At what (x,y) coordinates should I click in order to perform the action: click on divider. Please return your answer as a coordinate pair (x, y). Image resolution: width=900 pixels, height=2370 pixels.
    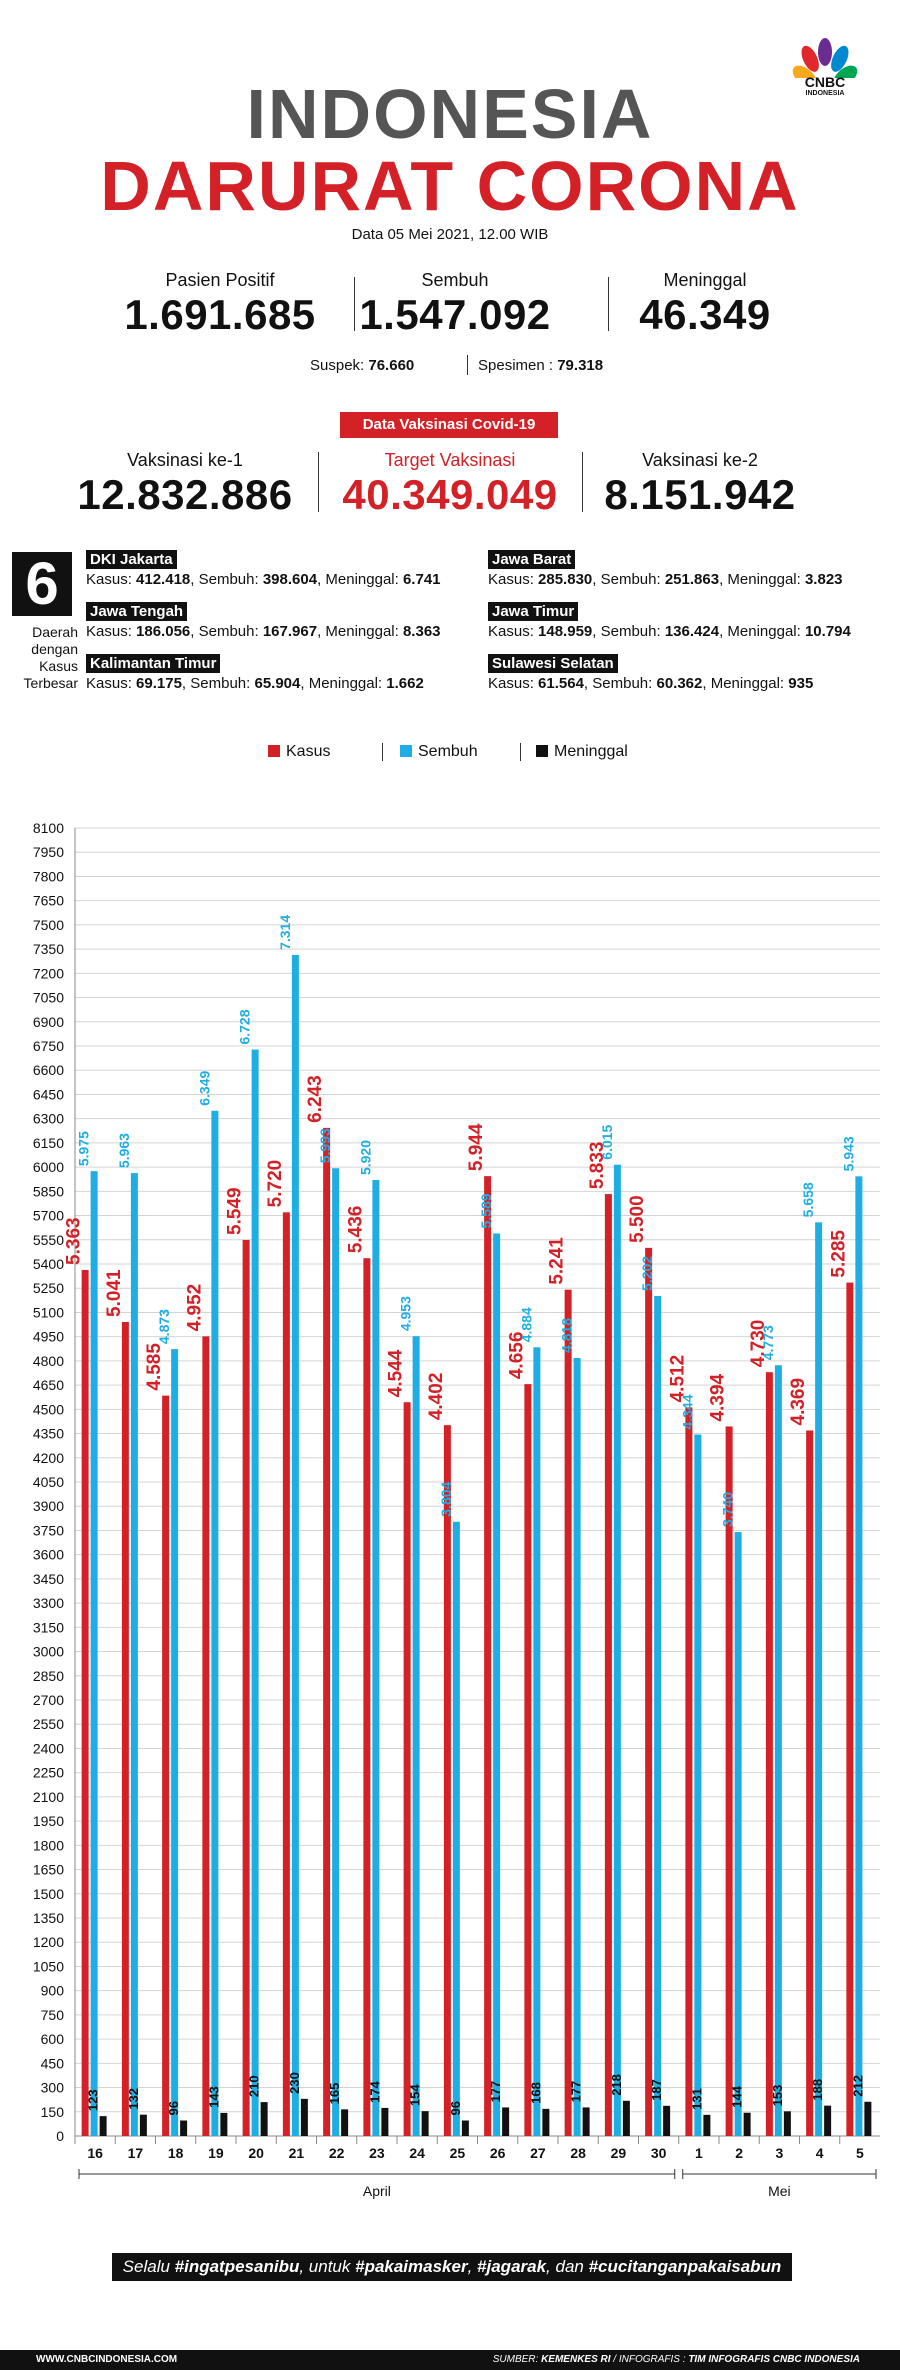
    Looking at the image, I should click on (467, 365).